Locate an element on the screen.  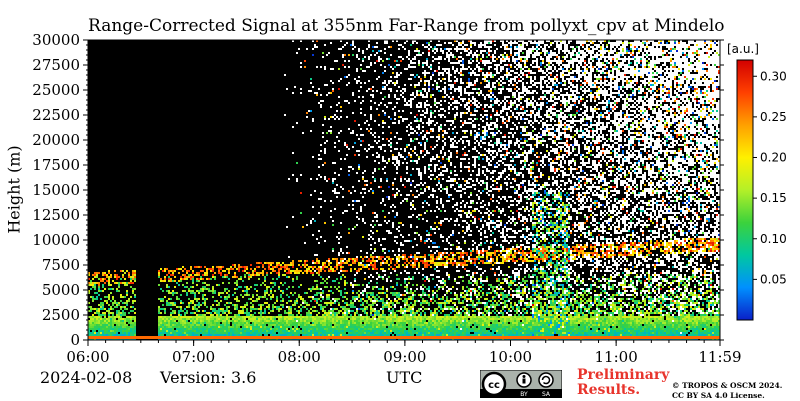
colorbar is located at coordinates (745, 190).